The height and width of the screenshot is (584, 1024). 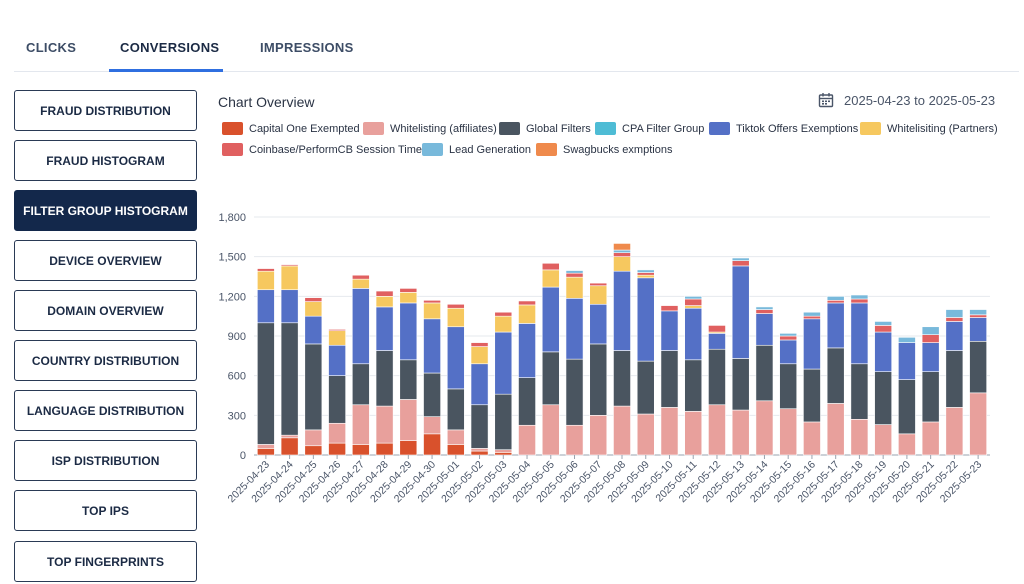 I want to click on legend-item-cpa-filter-group: CPA Filter Group, so click(x=649, y=128).